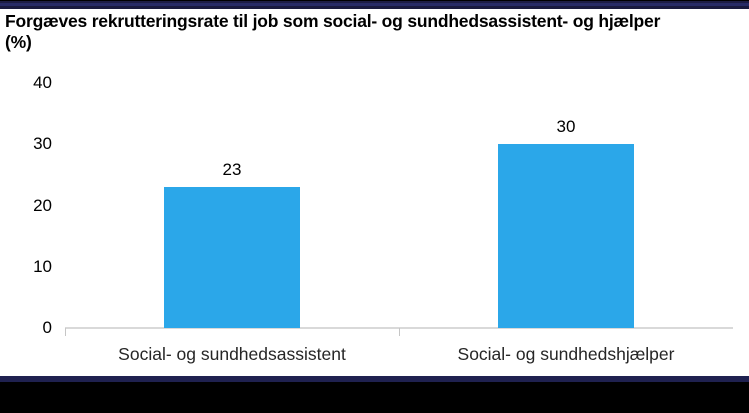  What do you see at coordinates (47, 327) in the screenshot?
I see `y-tick-label: 0` at bounding box center [47, 327].